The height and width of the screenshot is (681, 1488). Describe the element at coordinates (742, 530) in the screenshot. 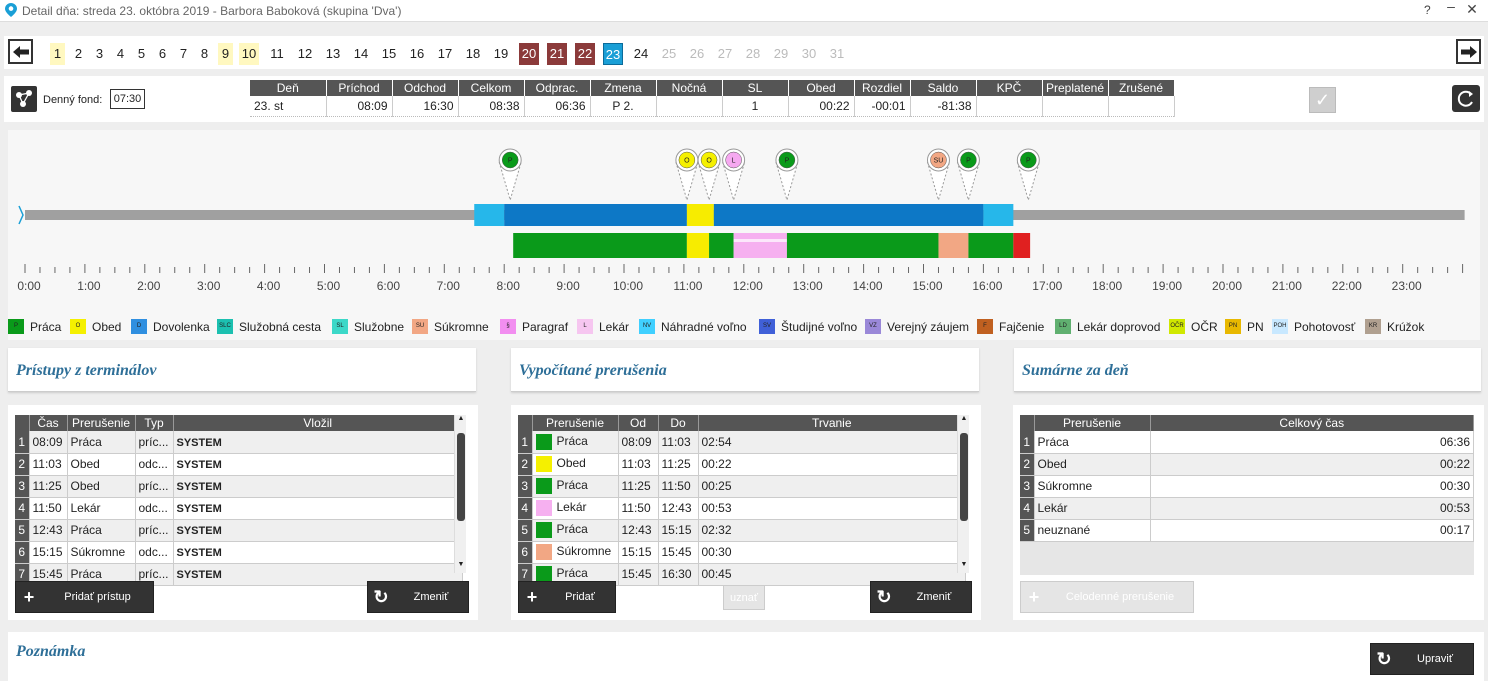

I see `table-row: 5 Práca 12:43 15:15 02:32` at that location.